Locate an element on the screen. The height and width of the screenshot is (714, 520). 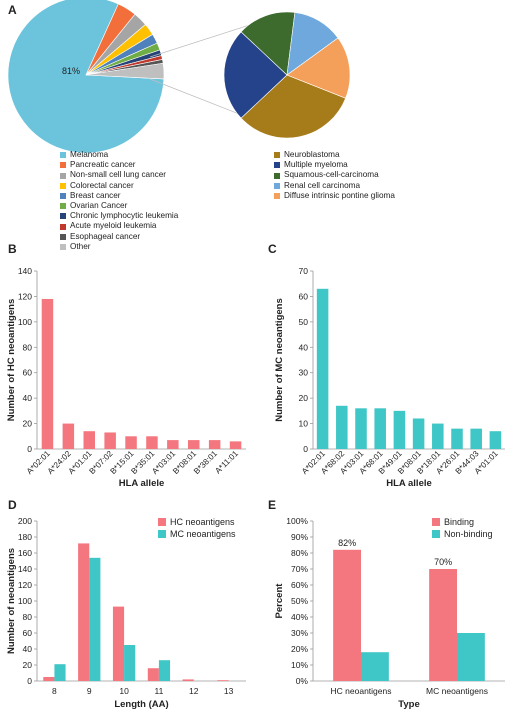
panel-letter-a: A is located at coordinates (12, 10).